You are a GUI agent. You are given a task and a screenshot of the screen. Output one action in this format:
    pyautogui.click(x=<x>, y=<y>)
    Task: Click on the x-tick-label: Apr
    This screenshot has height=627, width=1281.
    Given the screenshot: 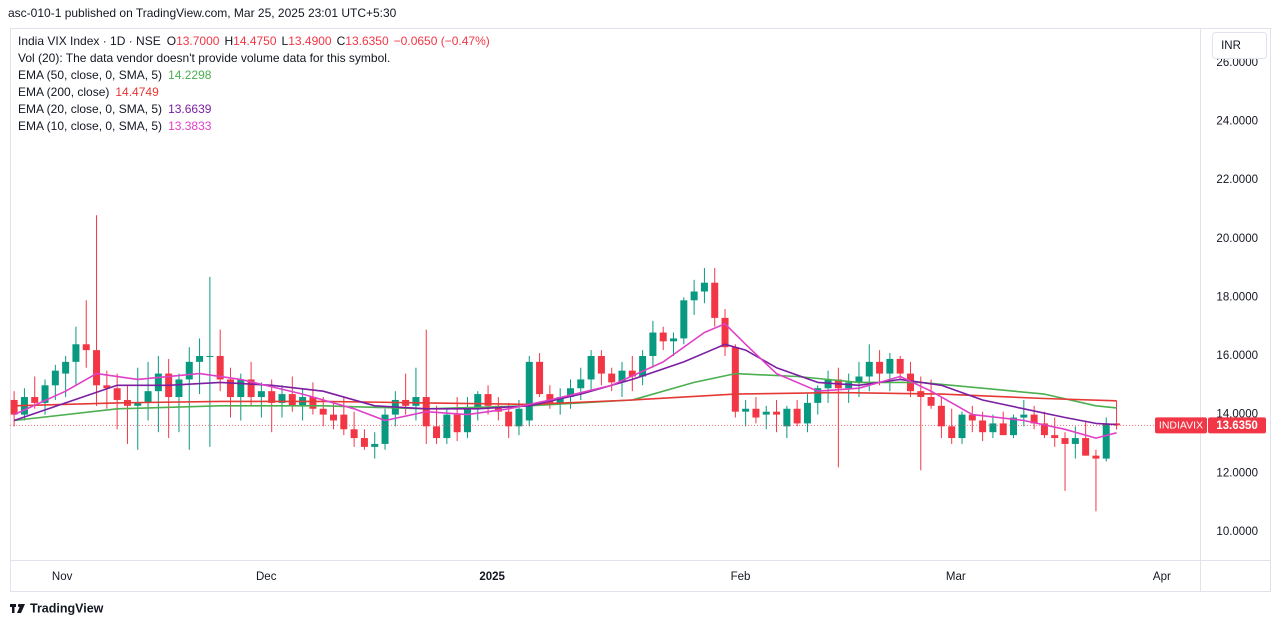 What is the action you would take?
    pyautogui.click(x=1162, y=577)
    